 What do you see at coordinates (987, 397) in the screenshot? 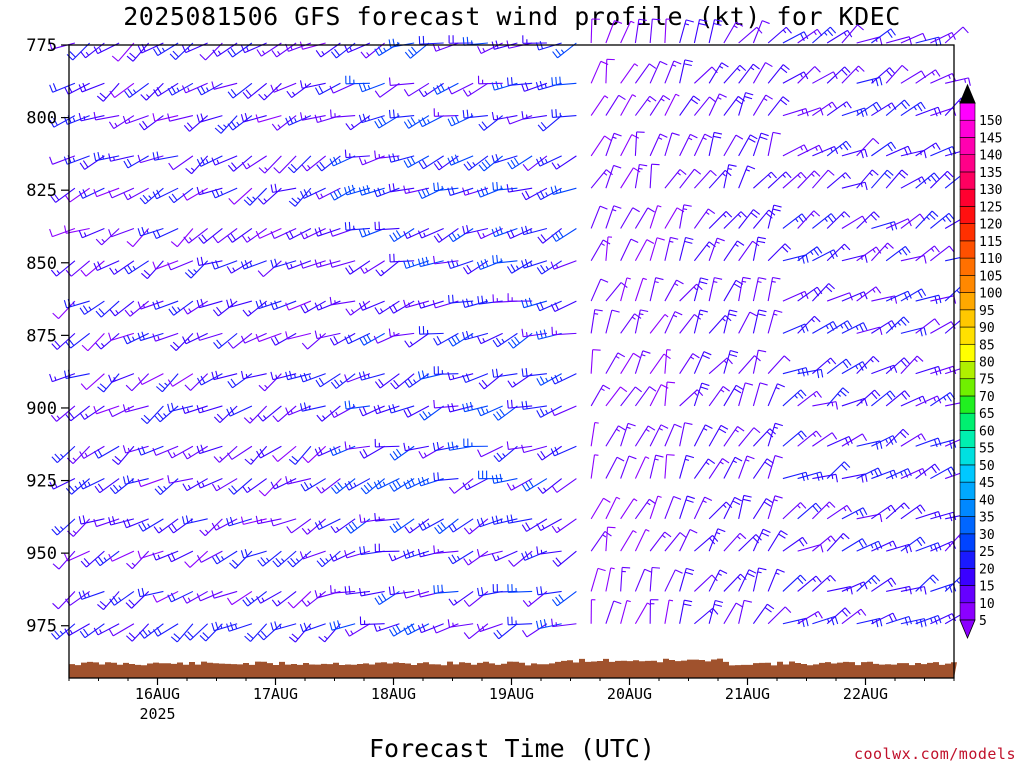
I see `colorbar-label: 70` at bounding box center [987, 397].